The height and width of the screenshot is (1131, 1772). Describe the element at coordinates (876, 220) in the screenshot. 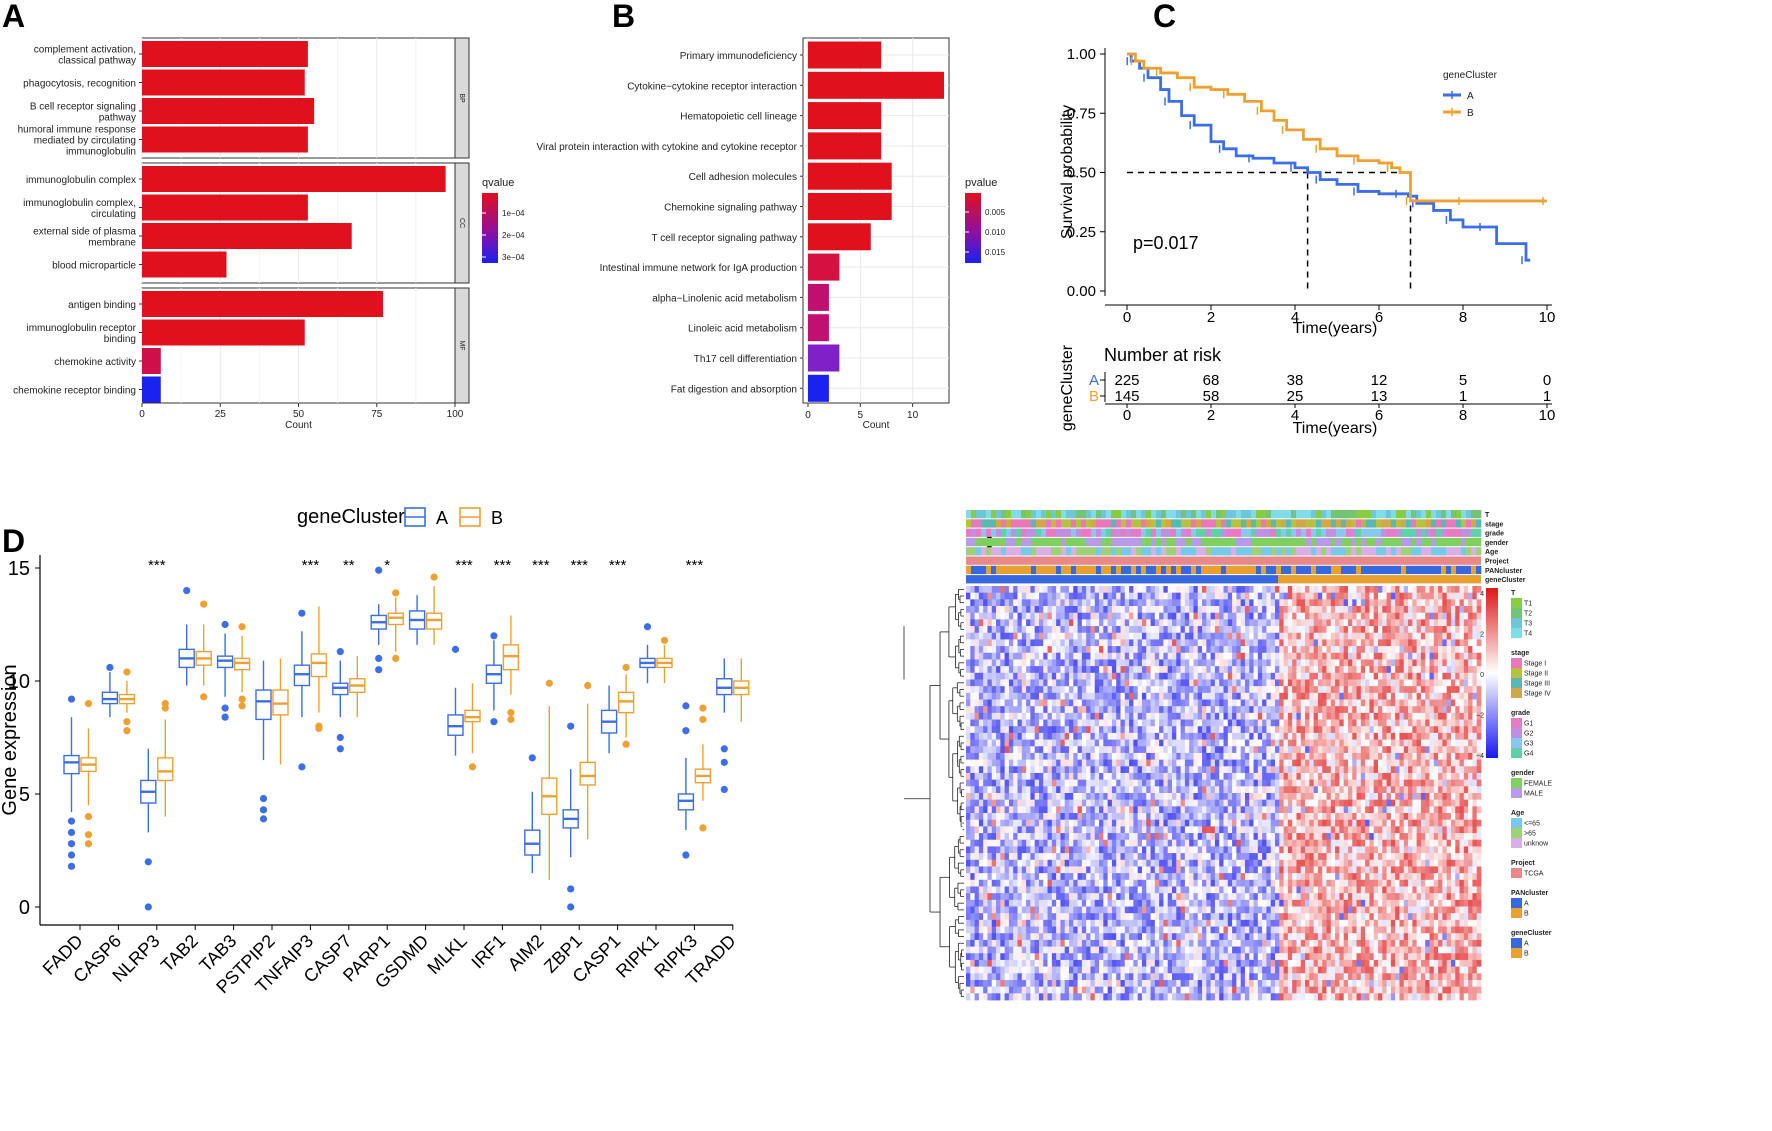

I see `plot-panel` at that location.